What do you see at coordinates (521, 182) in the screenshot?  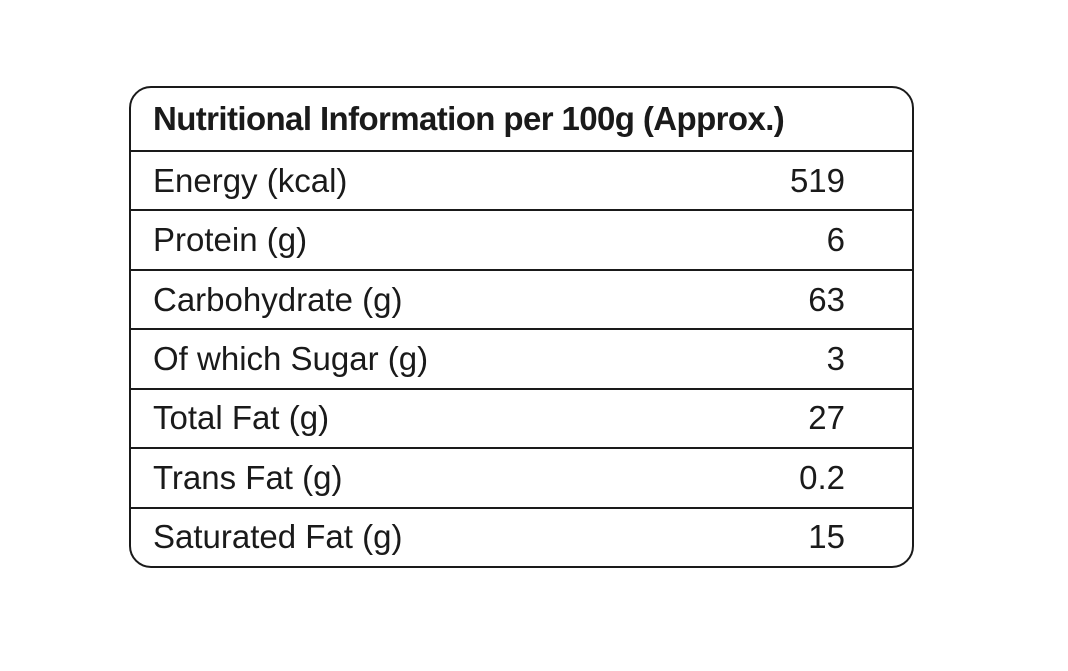 I see `table-row-energy: Energy (kcal) 519` at bounding box center [521, 182].